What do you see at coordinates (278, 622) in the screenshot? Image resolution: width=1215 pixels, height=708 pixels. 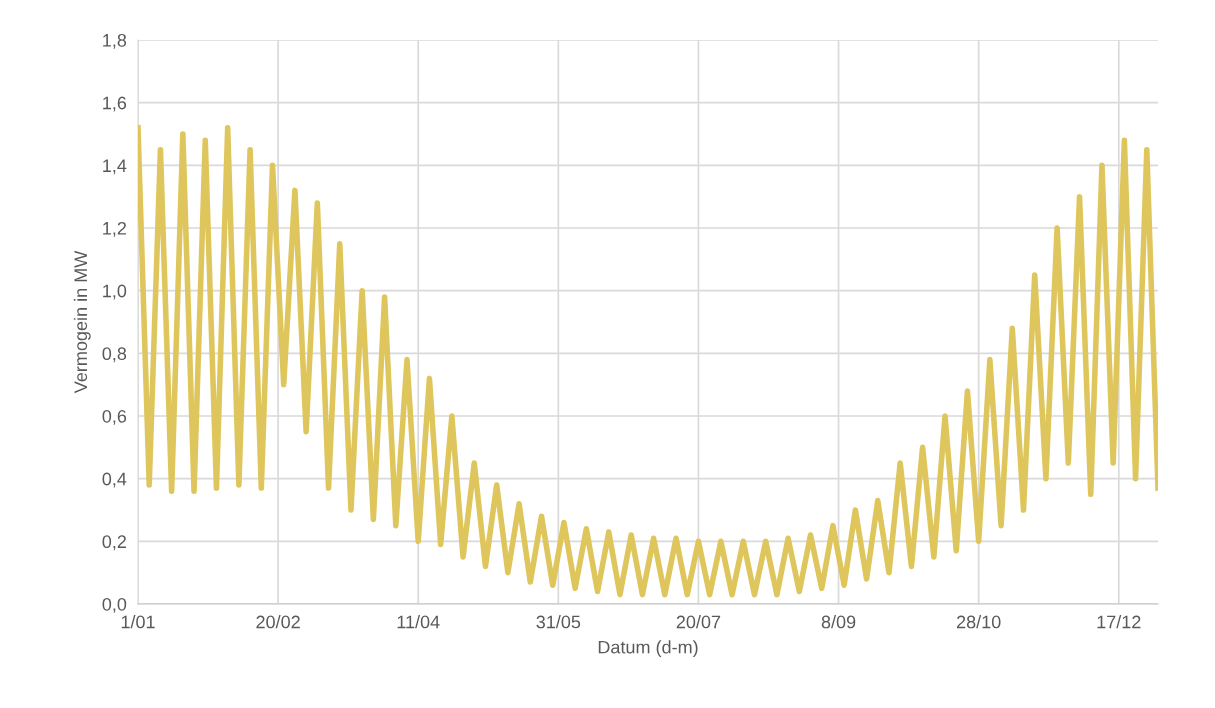 I see `x-tick-label: 20/02` at bounding box center [278, 622].